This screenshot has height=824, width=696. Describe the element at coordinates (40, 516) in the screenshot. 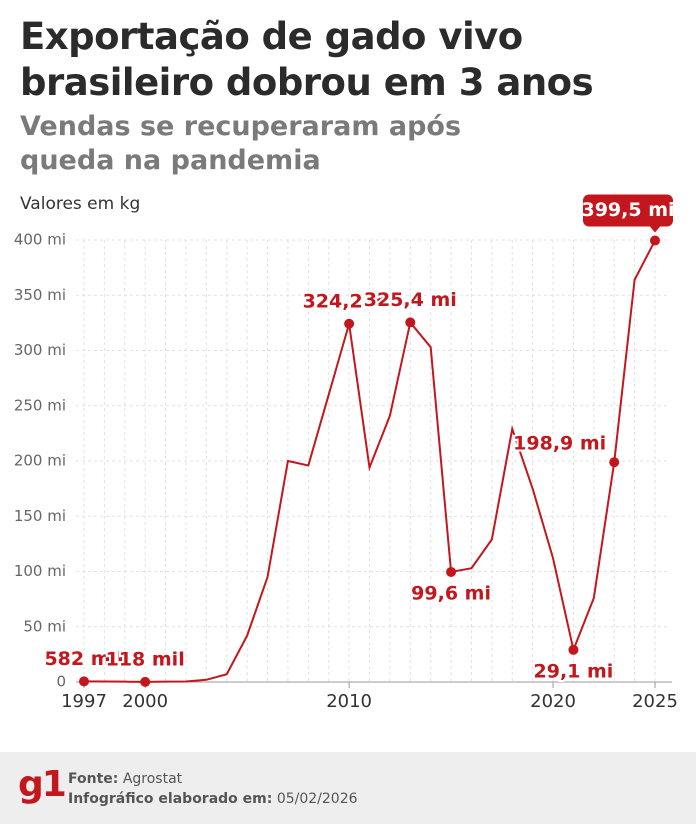

I see `y-tick-label: 150 mi` at that location.